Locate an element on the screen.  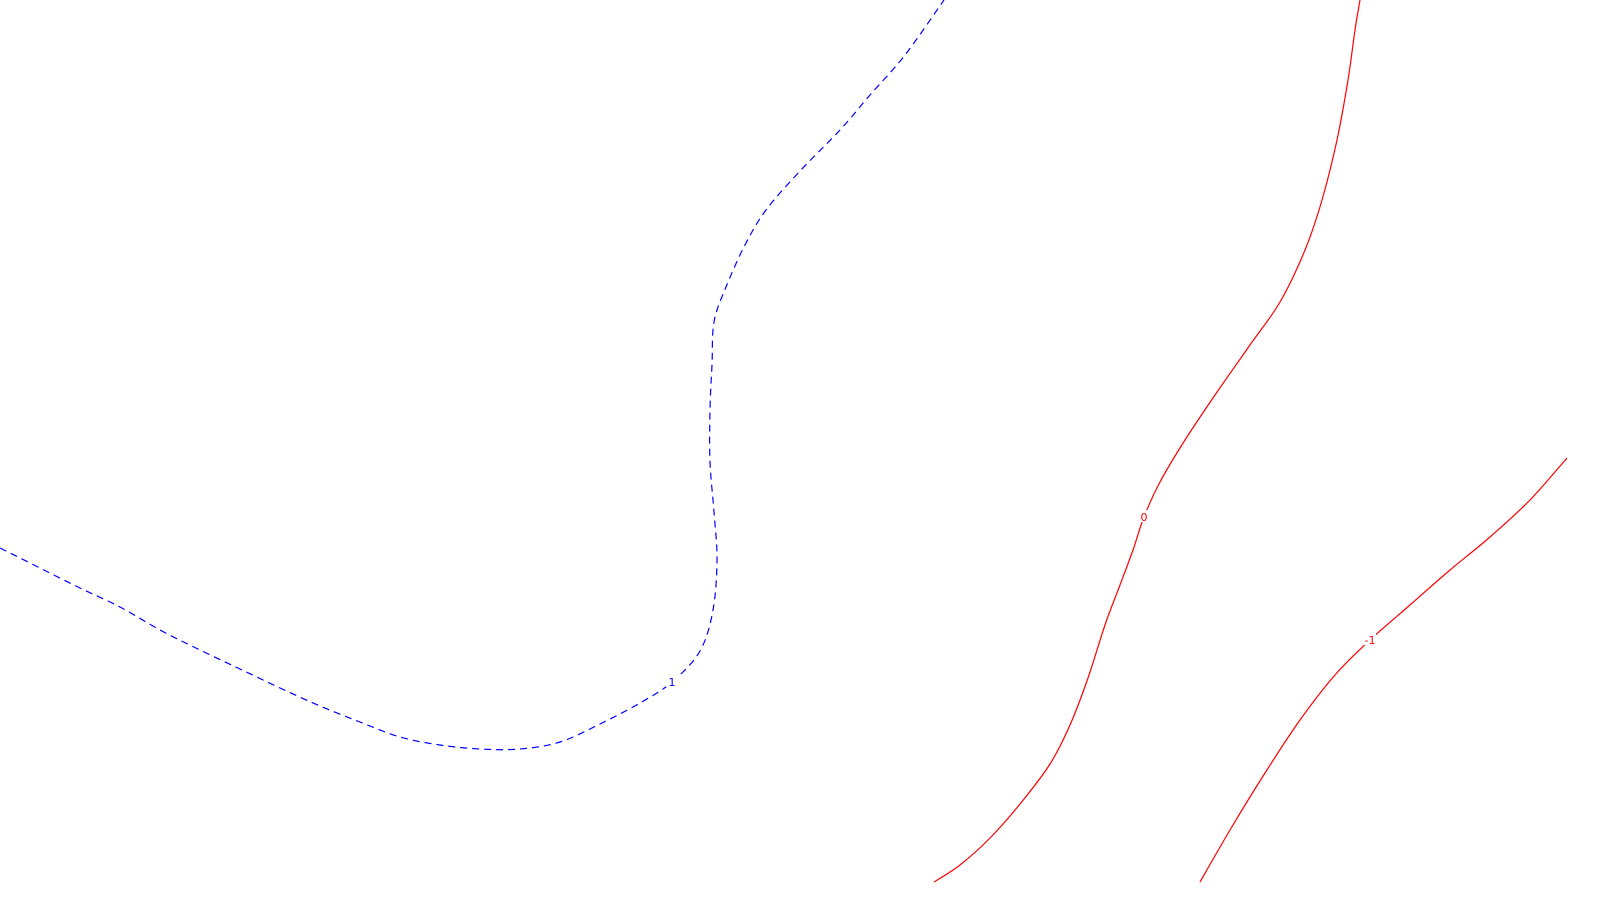
contour-label-level-1: 1 is located at coordinates (672, 682).